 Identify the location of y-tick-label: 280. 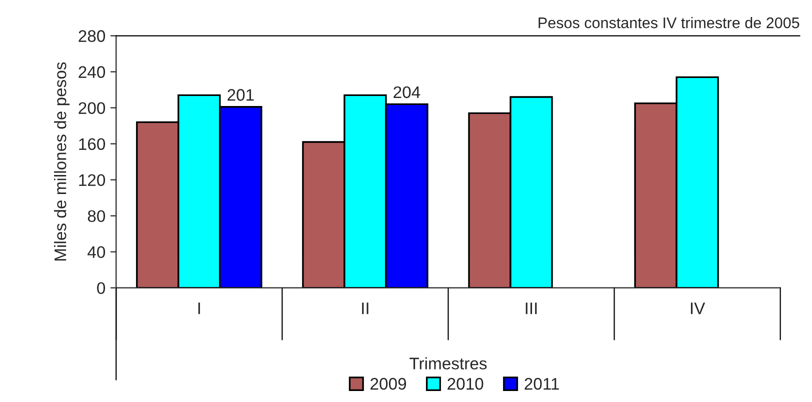
(92, 36).